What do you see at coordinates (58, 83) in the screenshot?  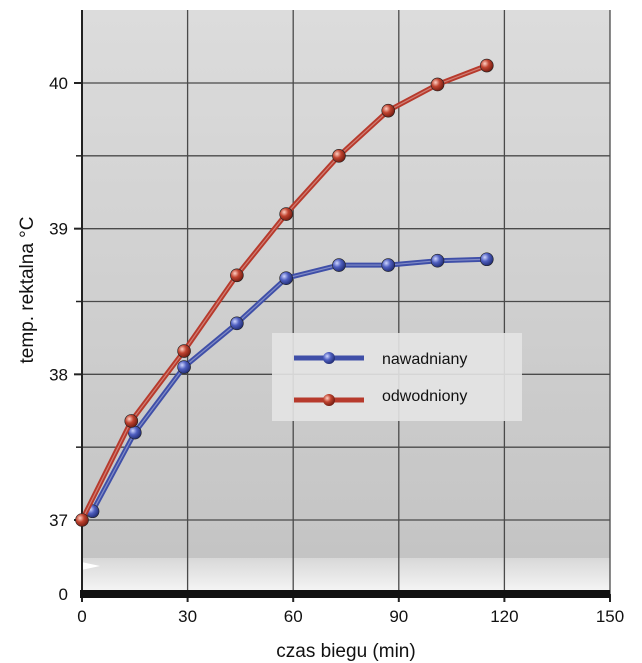 I see `y-tick-label: 40` at bounding box center [58, 83].